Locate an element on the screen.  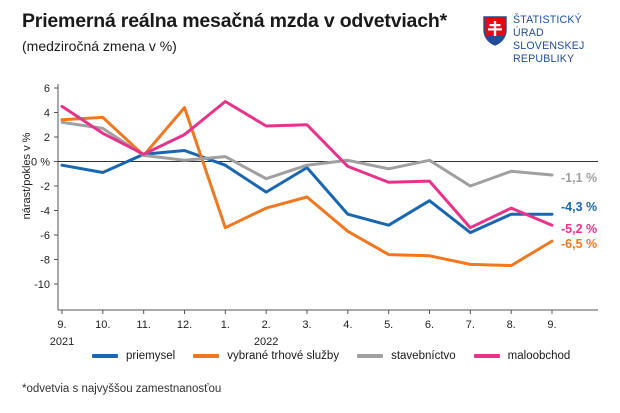
logo-line: SLOVENSKEJ is located at coordinates (549, 46).